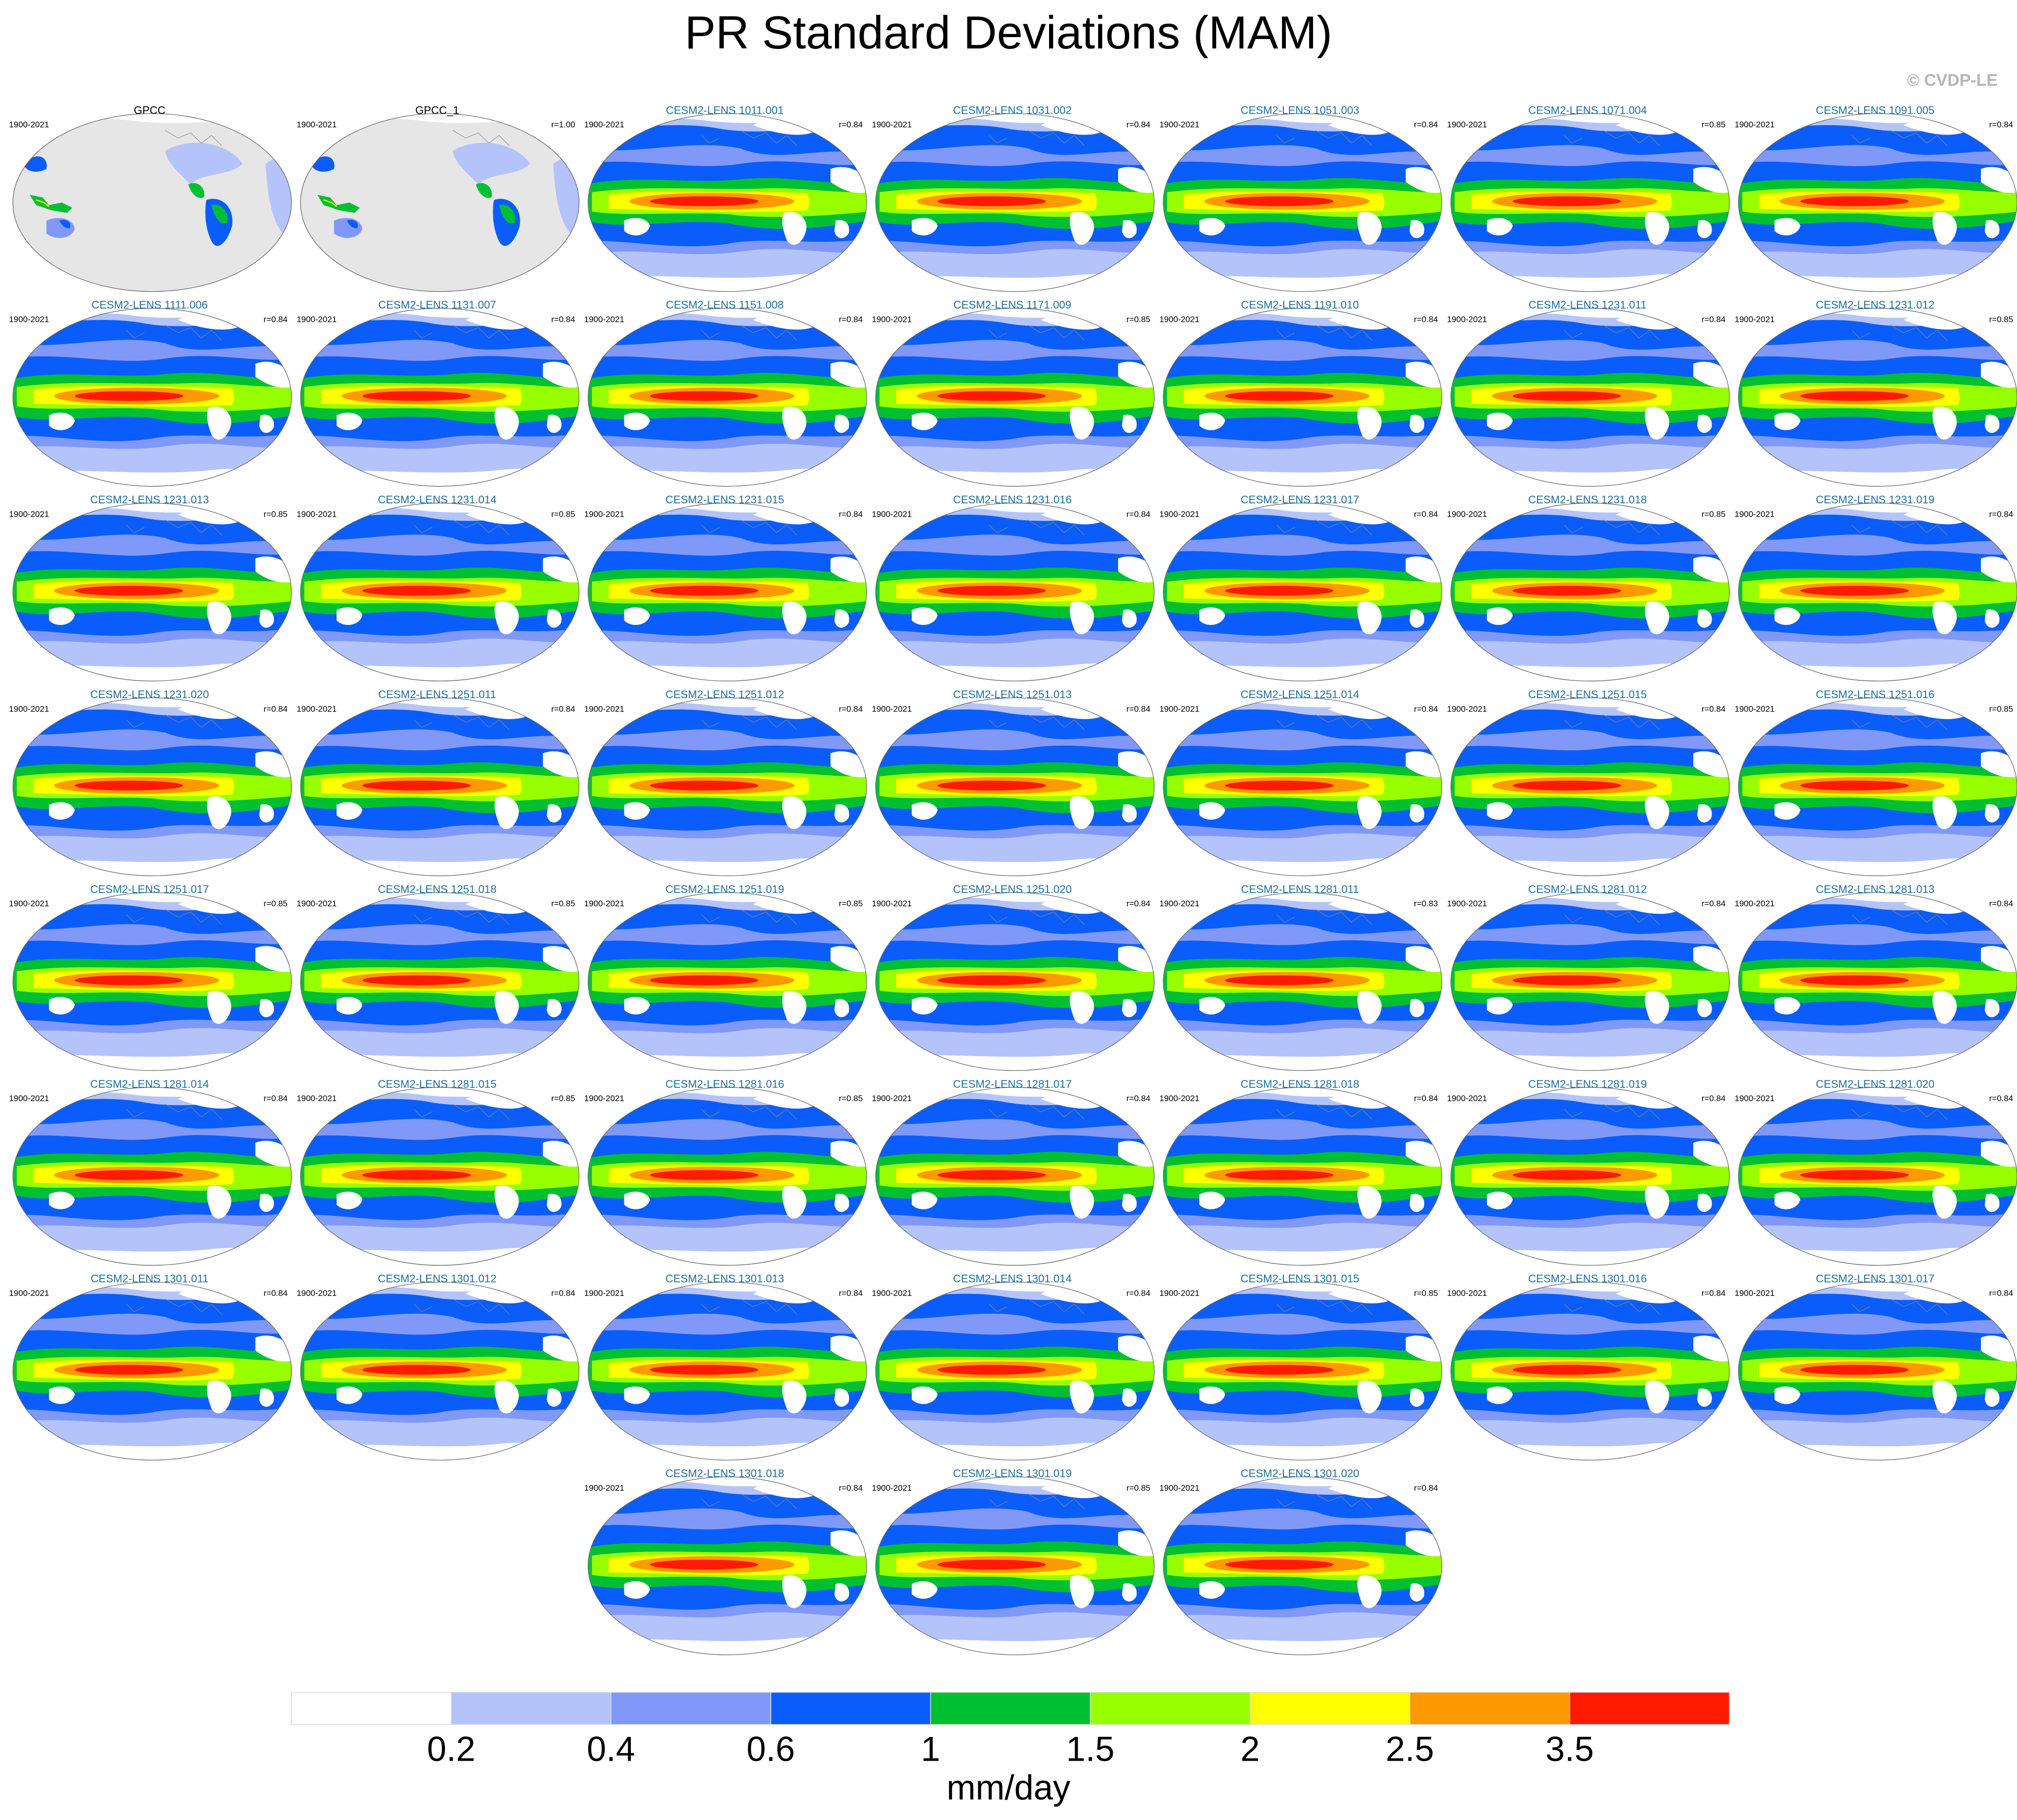 Image resolution: width=2017 pixels, height=1820 pixels. Describe the element at coordinates (1875, 305) in the screenshot. I see `panel-title: CESM2-LENS 1231.012` at that location.